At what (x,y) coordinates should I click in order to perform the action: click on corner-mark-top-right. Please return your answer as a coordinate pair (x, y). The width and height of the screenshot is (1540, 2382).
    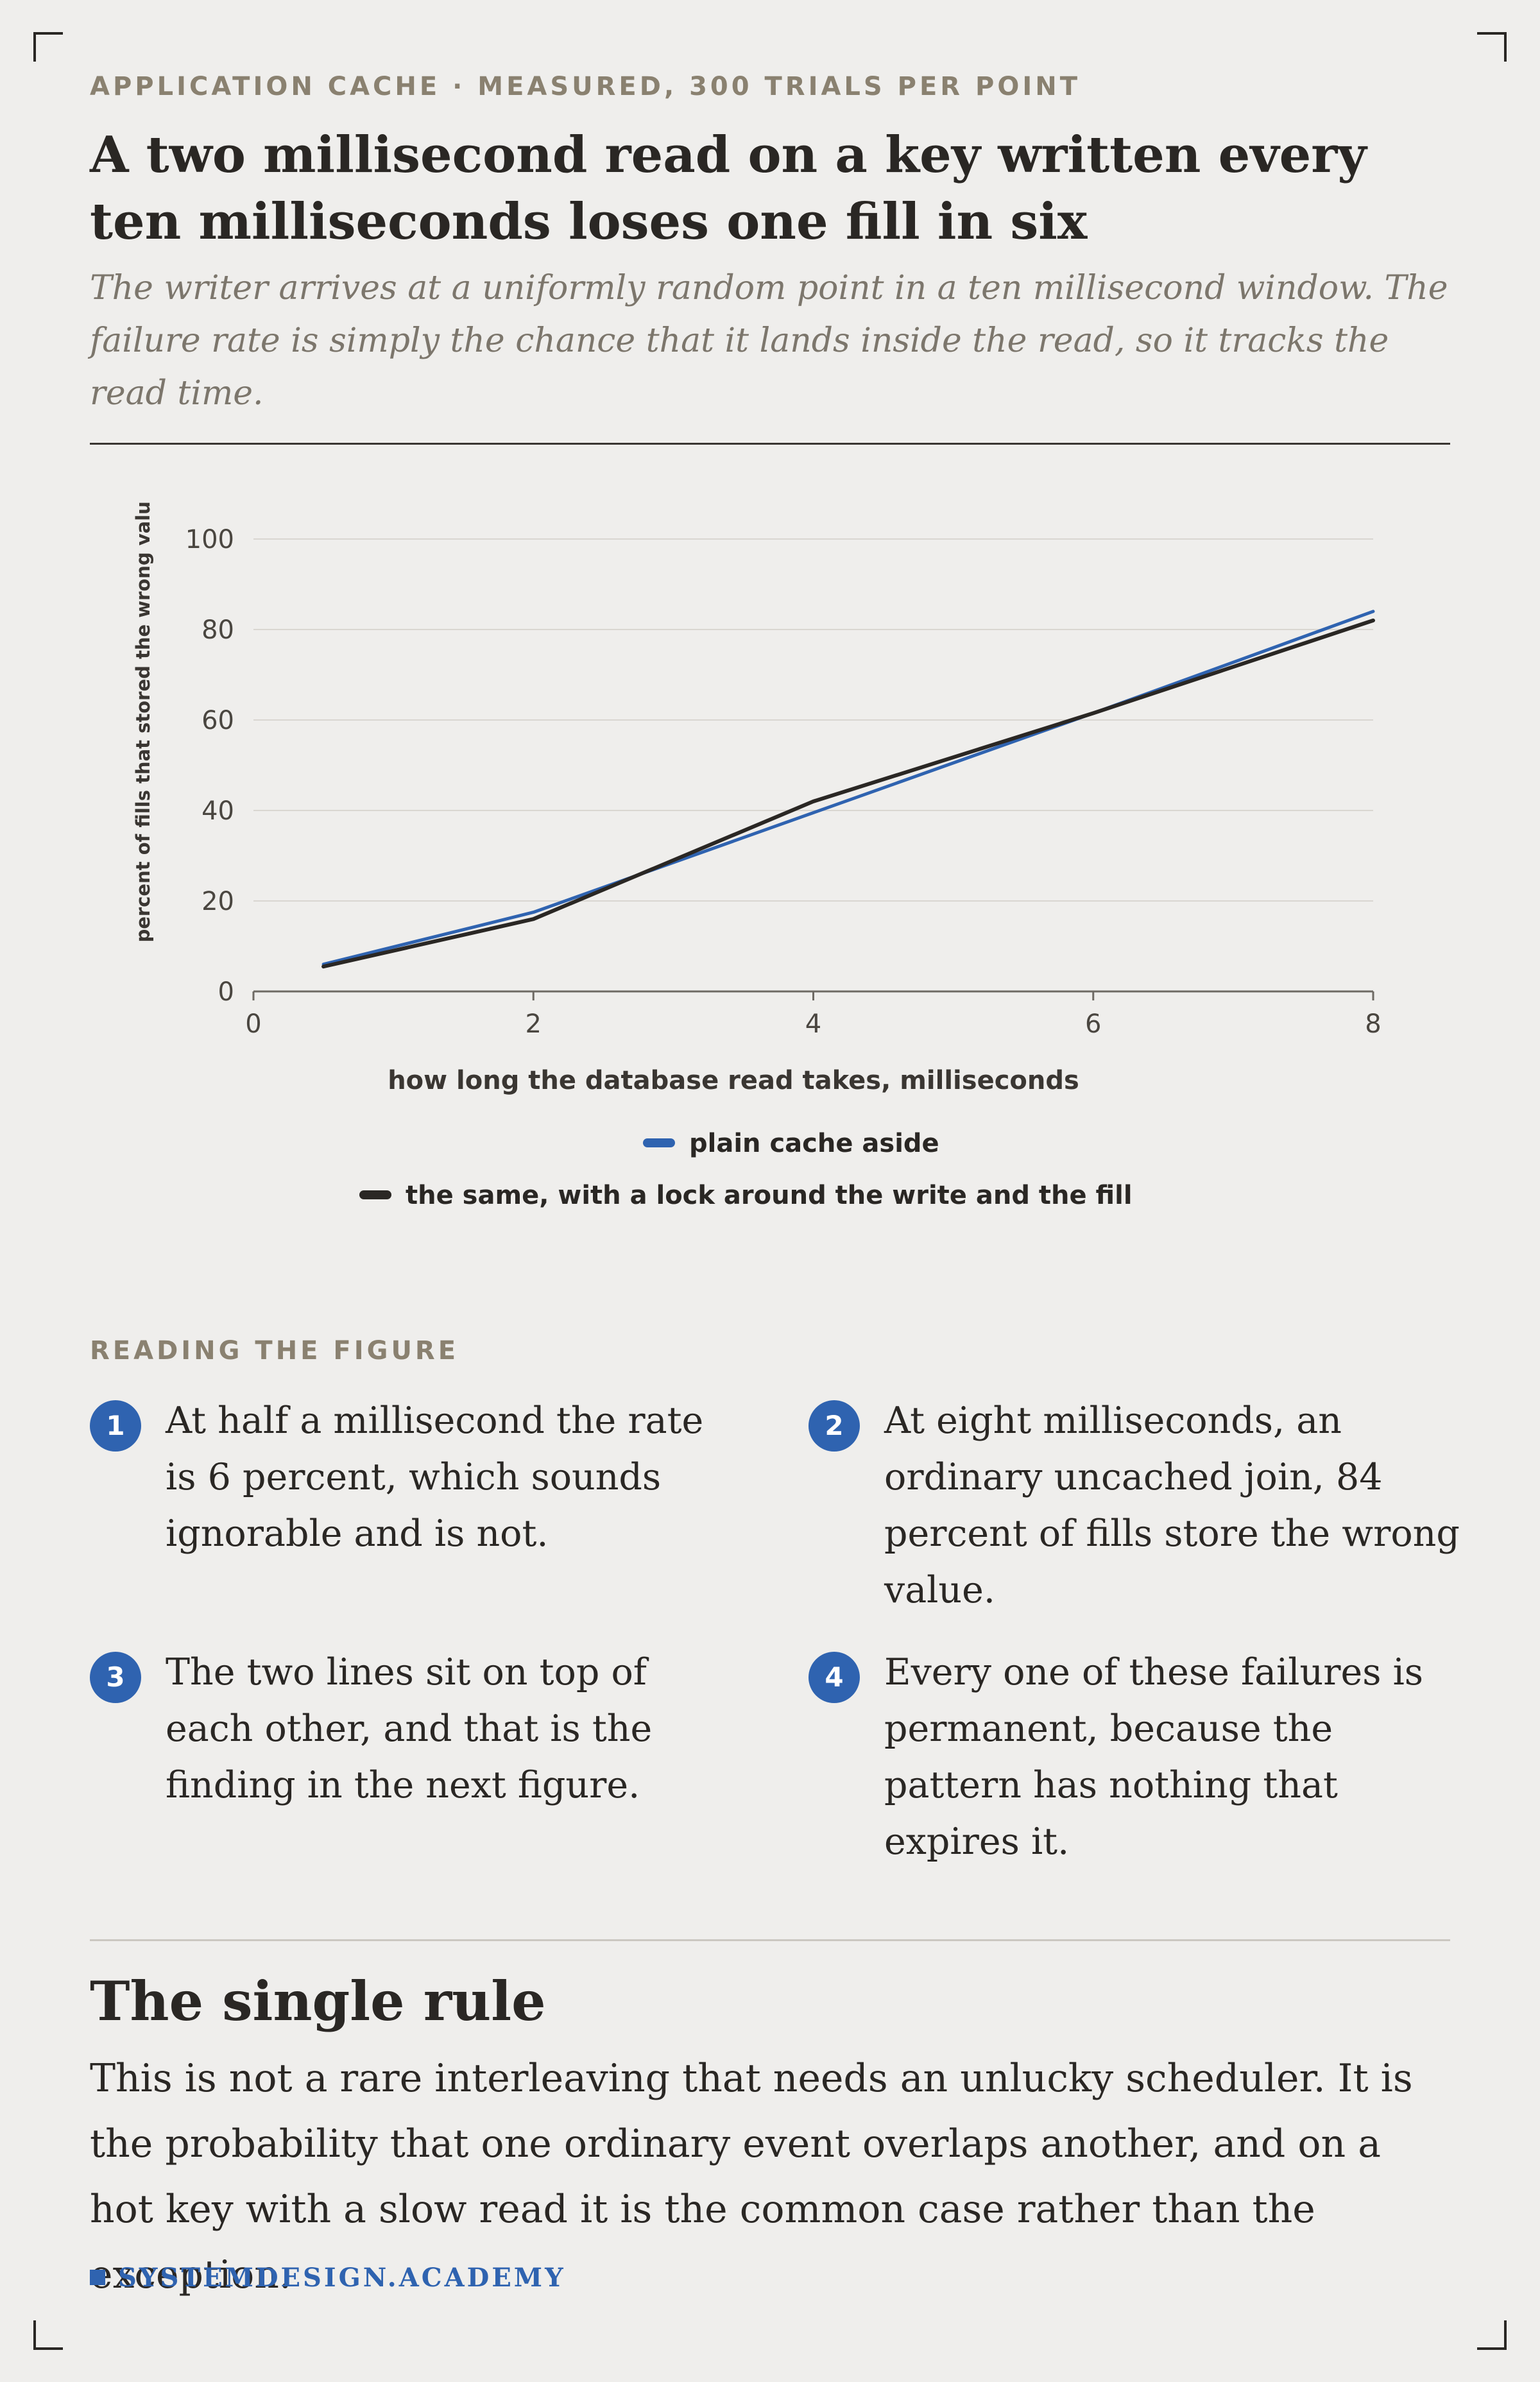
    Looking at the image, I should click on (1492, 47).